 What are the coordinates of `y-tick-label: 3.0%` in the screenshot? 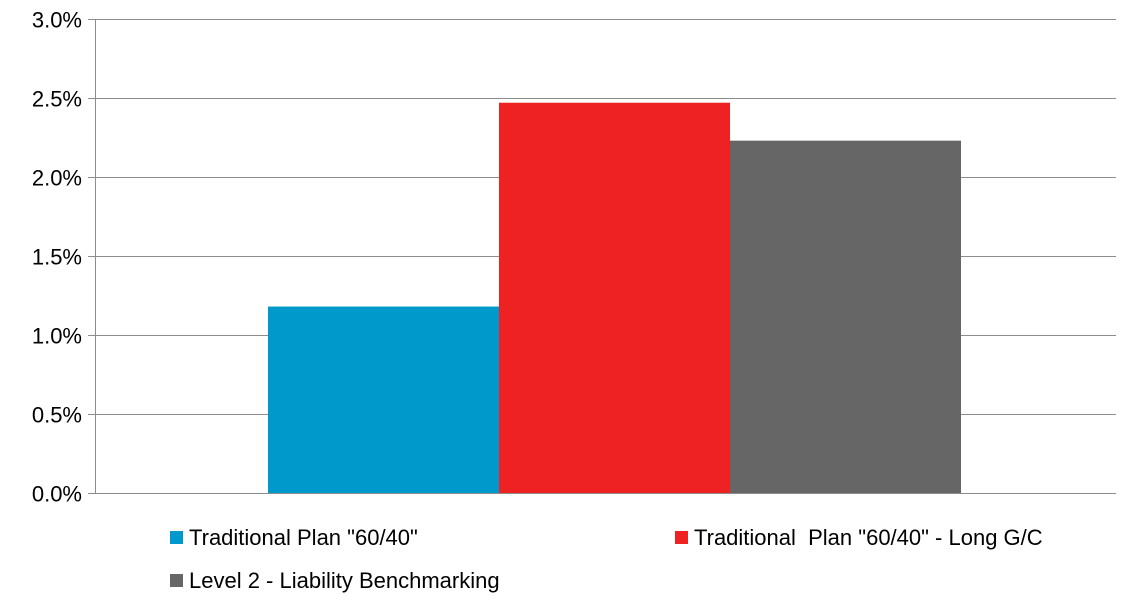 It's located at (57, 20).